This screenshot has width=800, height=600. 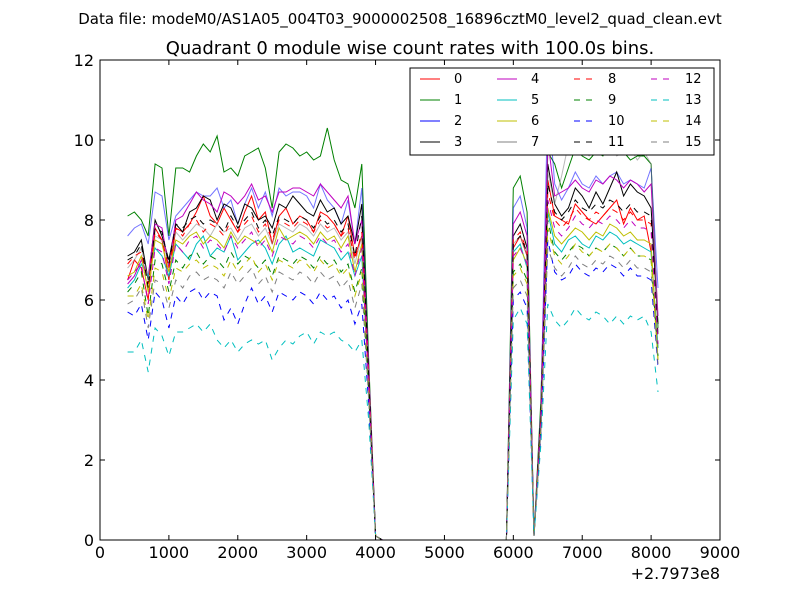 What do you see at coordinates (306, 552) in the screenshot?
I see `x-tick-label: 3000` at bounding box center [306, 552].